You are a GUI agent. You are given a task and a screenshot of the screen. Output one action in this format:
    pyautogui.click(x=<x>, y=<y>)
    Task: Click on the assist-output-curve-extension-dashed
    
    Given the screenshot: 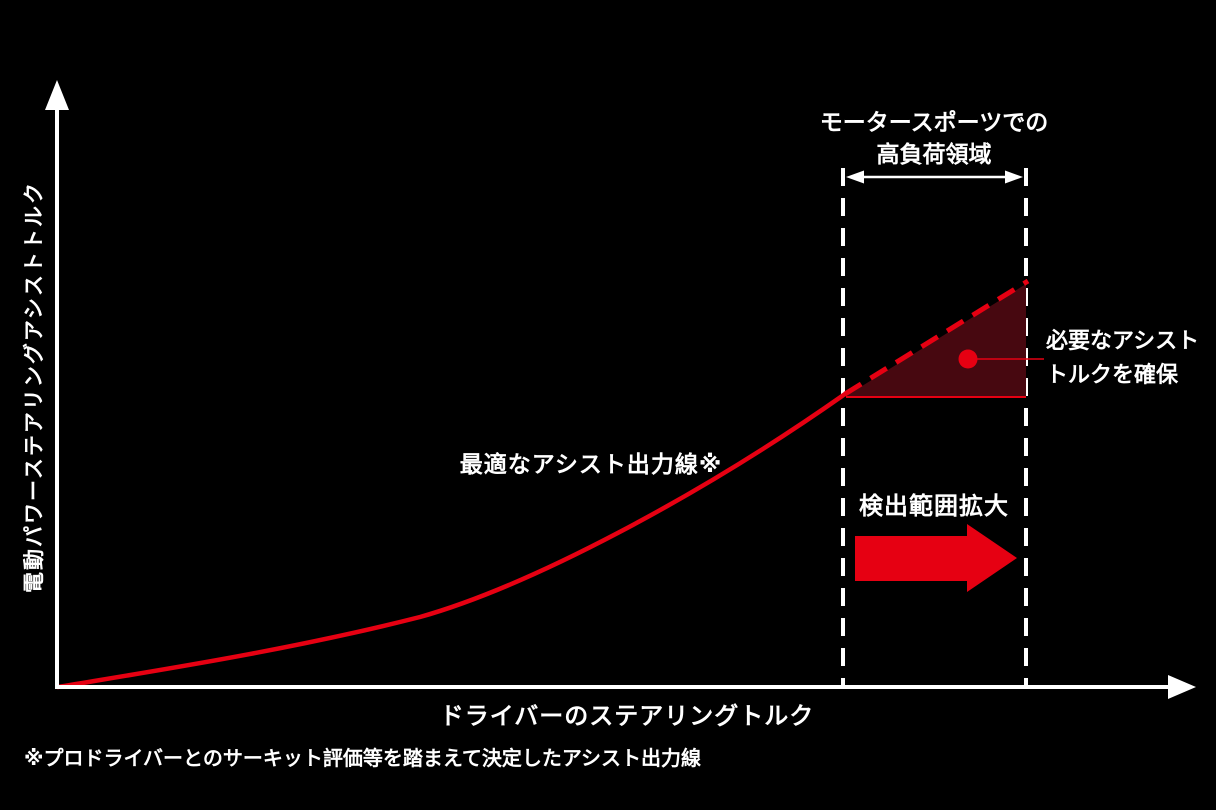 What is the action you would take?
    pyautogui.click(x=936, y=337)
    